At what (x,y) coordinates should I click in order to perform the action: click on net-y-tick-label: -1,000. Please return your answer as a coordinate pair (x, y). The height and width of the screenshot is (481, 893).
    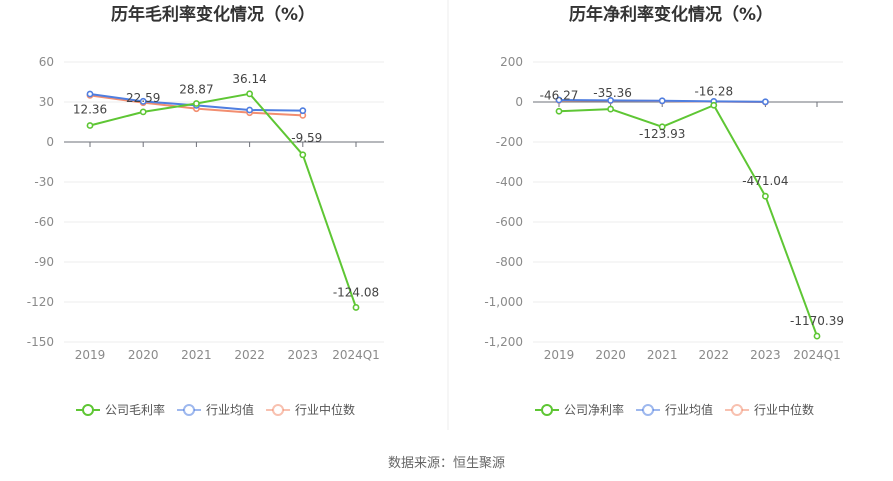
    Looking at the image, I should click on (503, 302).